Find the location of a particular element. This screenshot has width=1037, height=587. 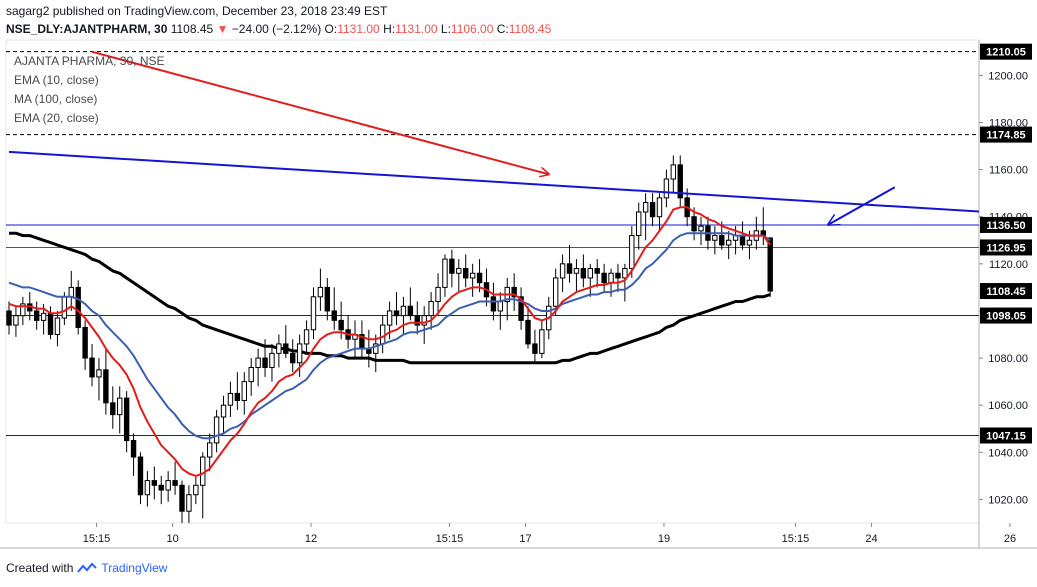

price-label-1047.15: 1047.15 is located at coordinates (1006, 435).